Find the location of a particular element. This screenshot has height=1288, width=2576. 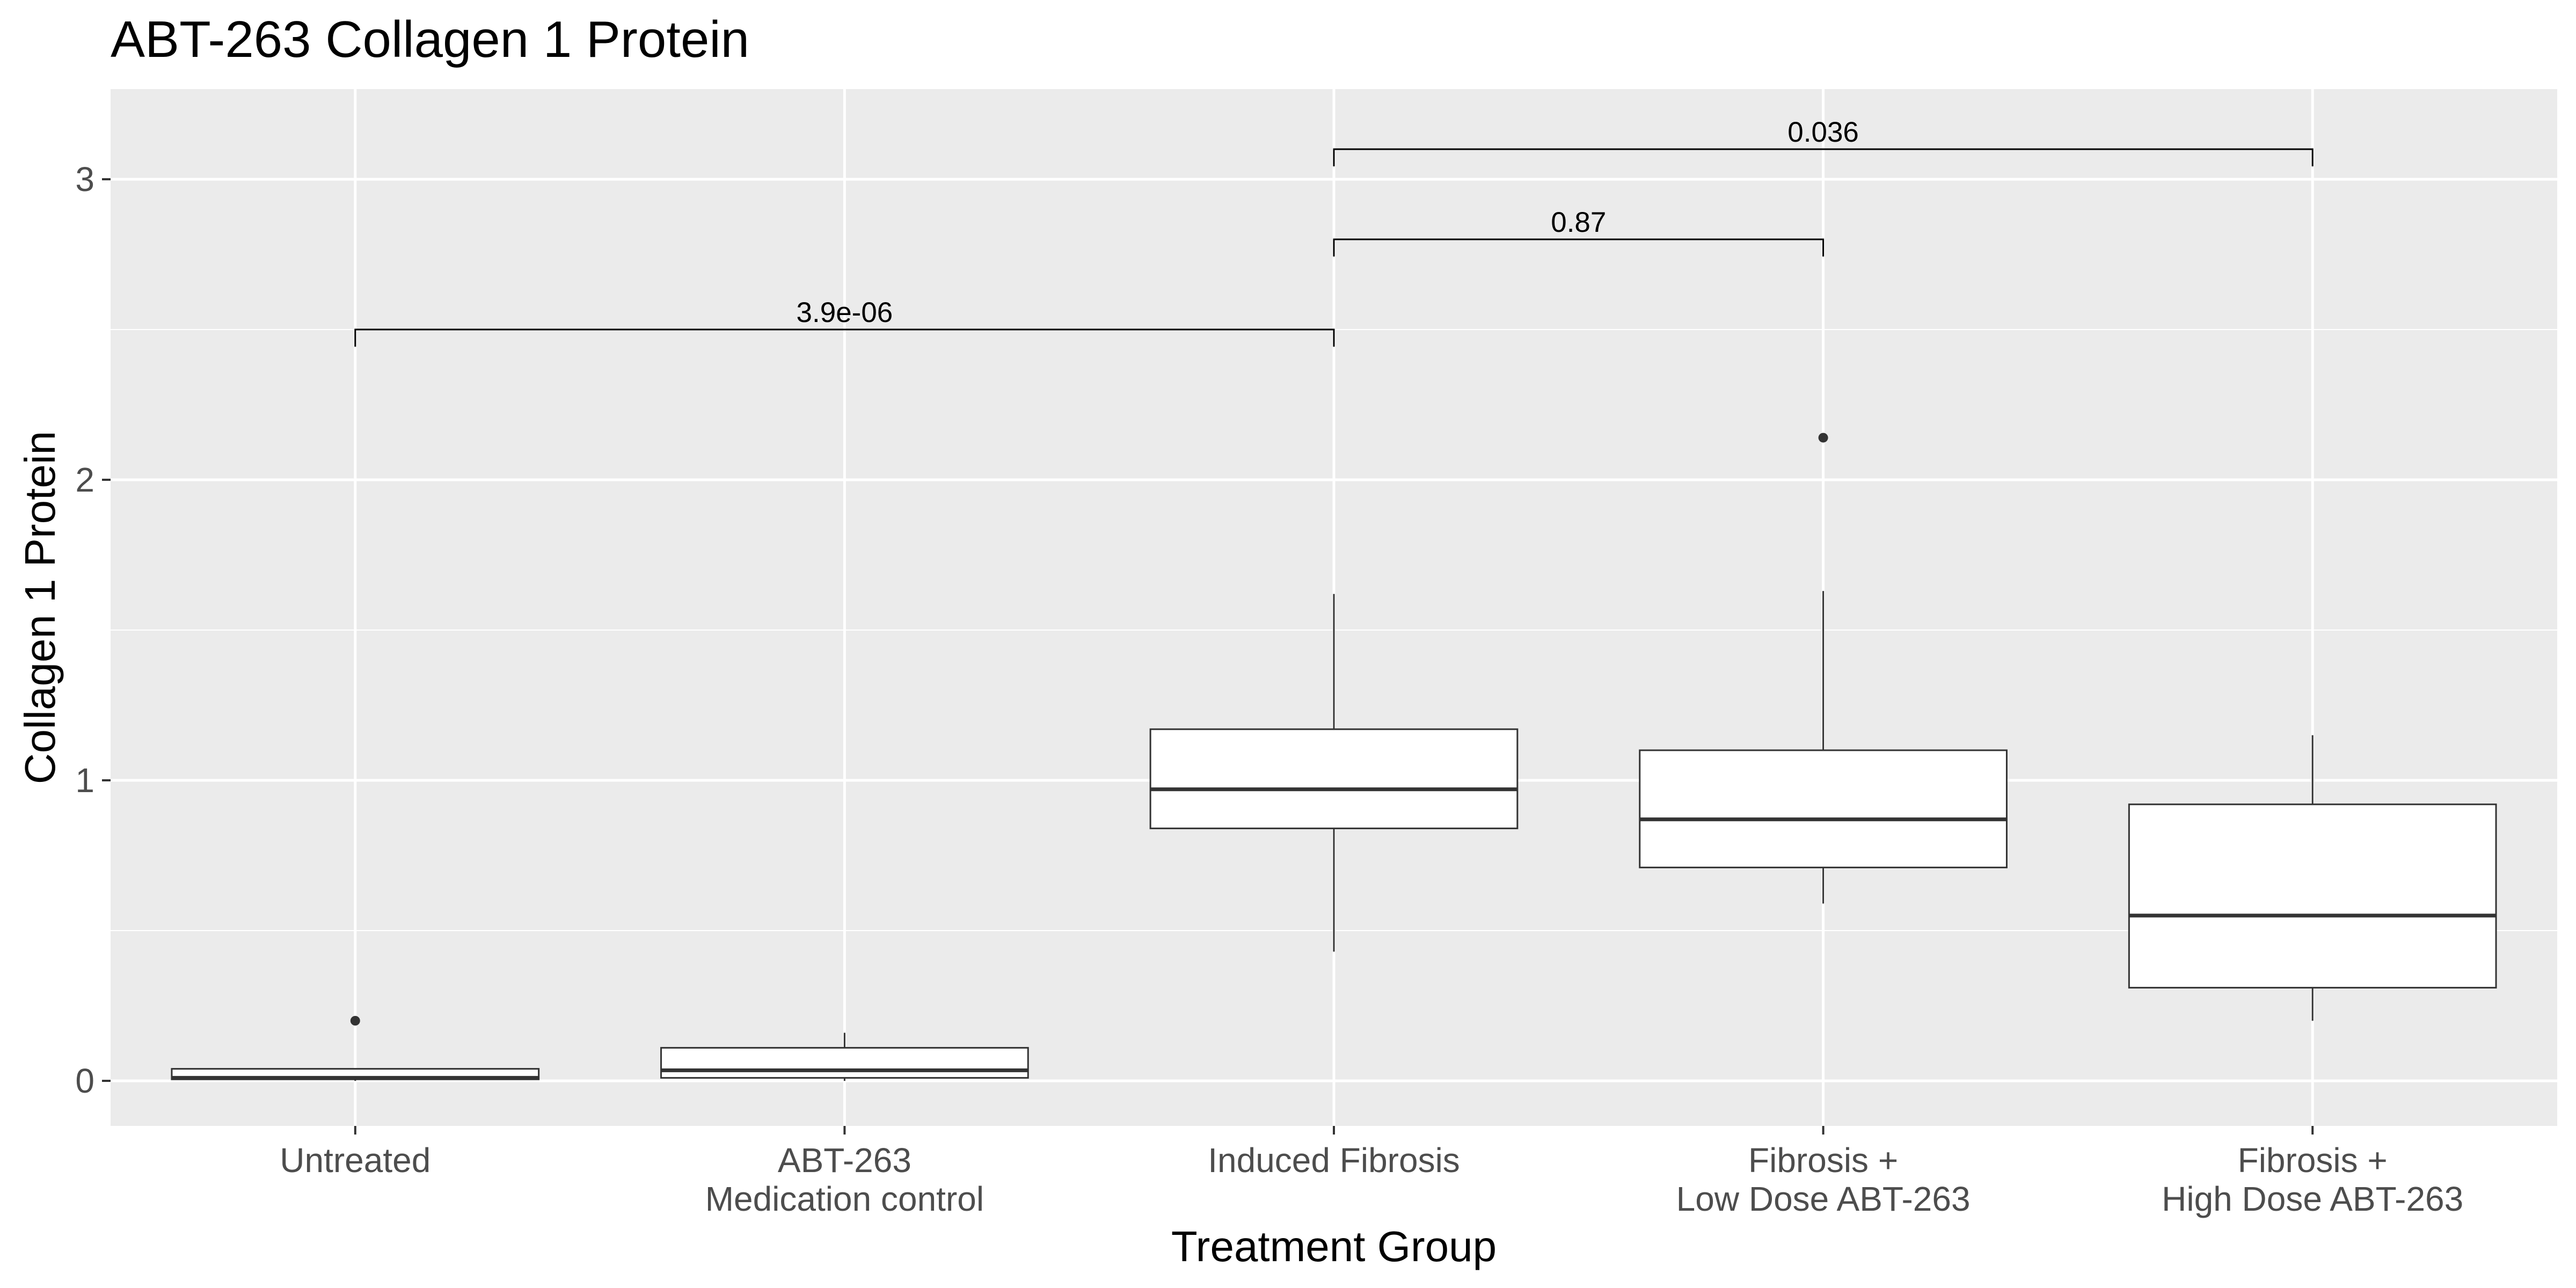

significance-brackets: 3.9e-06 0.87 0.036 is located at coordinates (1334, 231).